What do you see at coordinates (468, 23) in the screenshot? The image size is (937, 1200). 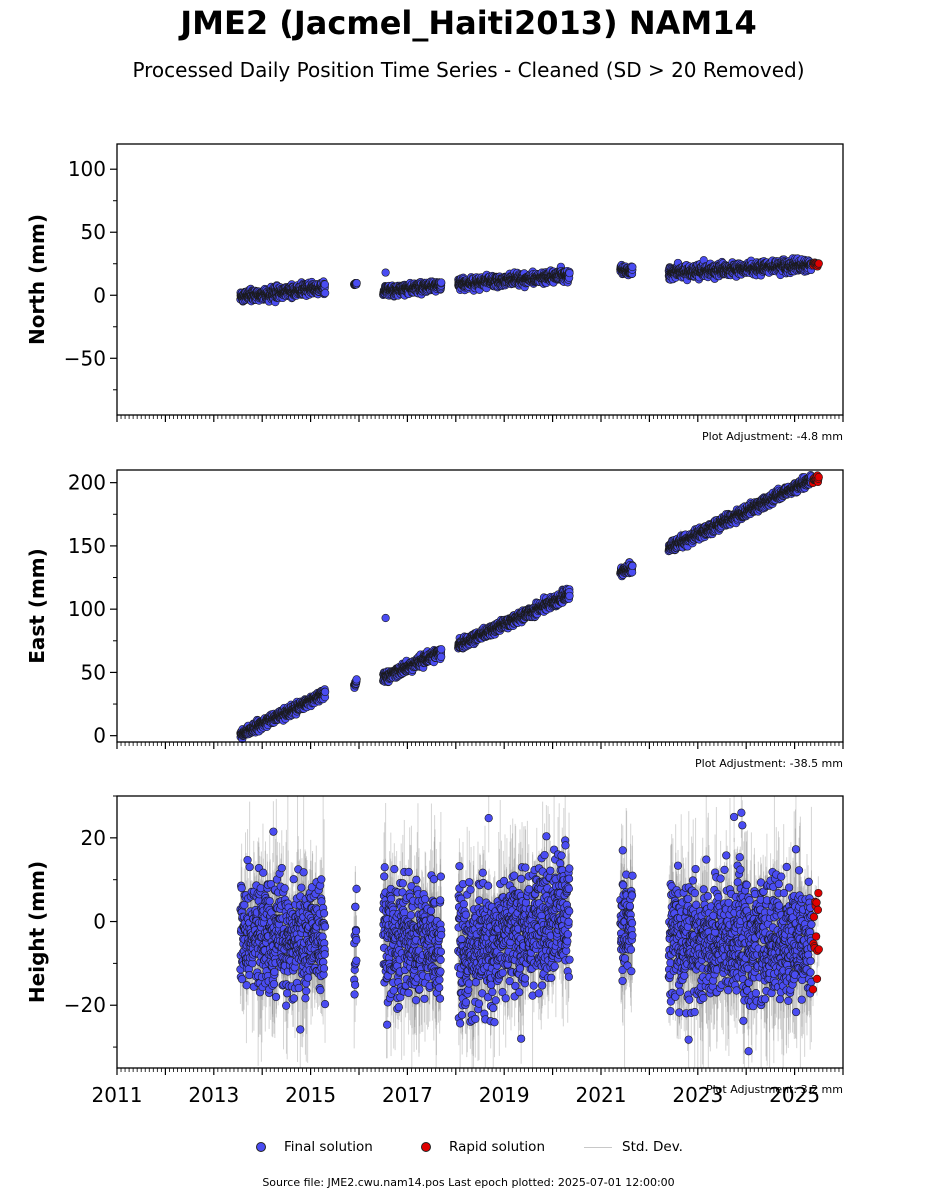 I see `chart-title: JME2 (Jacmel_Haiti2013) NAM14` at bounding box center [468, 23].